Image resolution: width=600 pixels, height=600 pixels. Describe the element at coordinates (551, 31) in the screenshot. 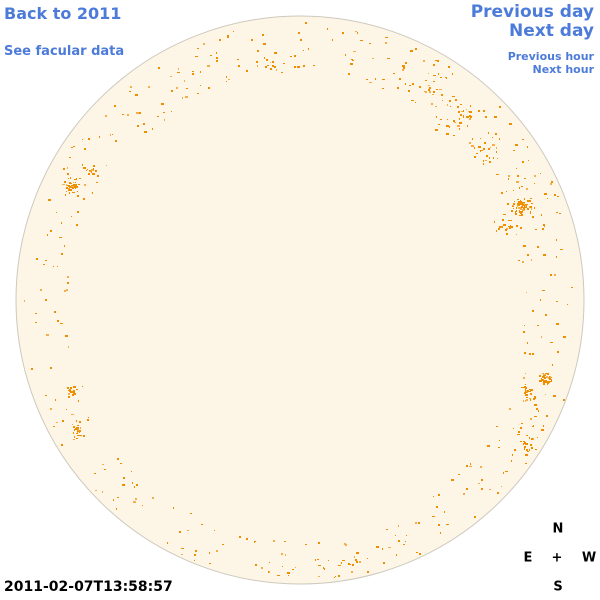

I see `next-day-link: Next day` at that location.